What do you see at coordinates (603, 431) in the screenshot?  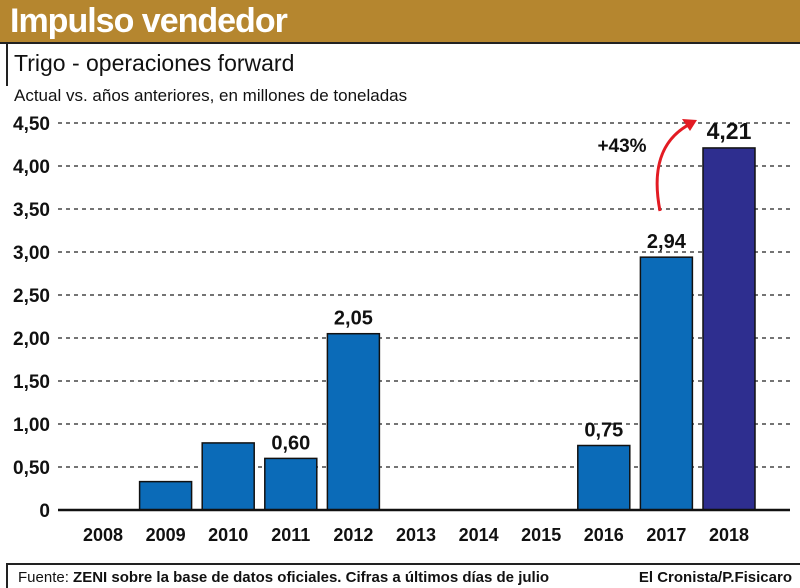 I see `data-label-2016: 0,75` at bounding box center [603, 431].